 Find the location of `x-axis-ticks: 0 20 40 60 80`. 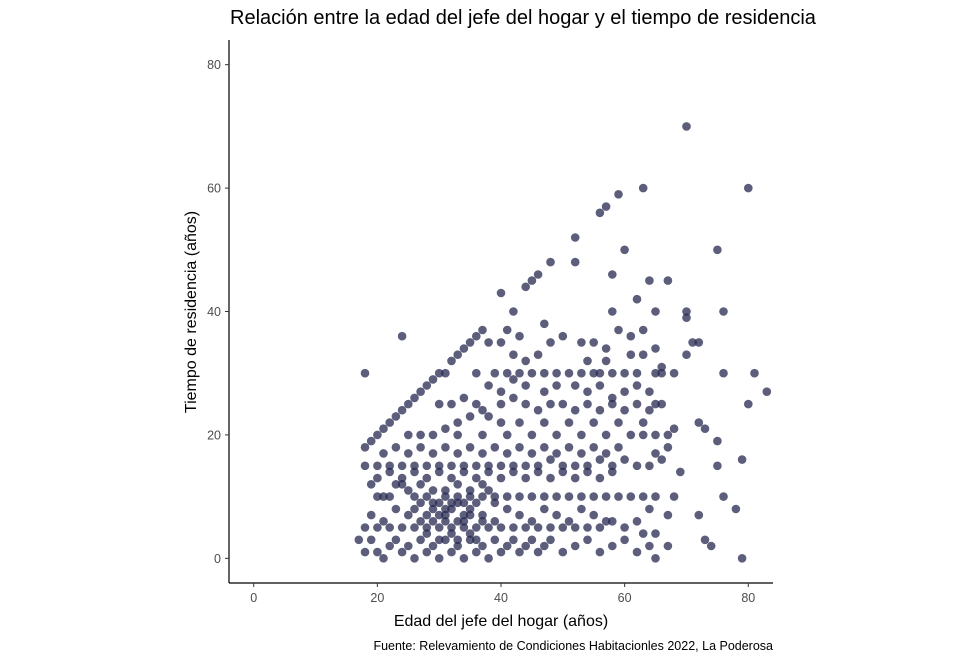

x-axis-ticks: 0 20 40 60 80 is located at coordinates (502, 594).